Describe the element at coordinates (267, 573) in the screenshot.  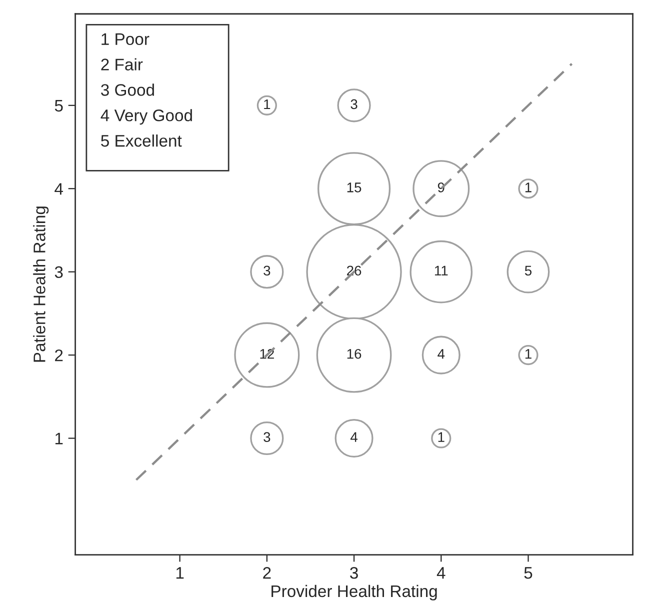
I see `x-tick-label: 2` at that location.